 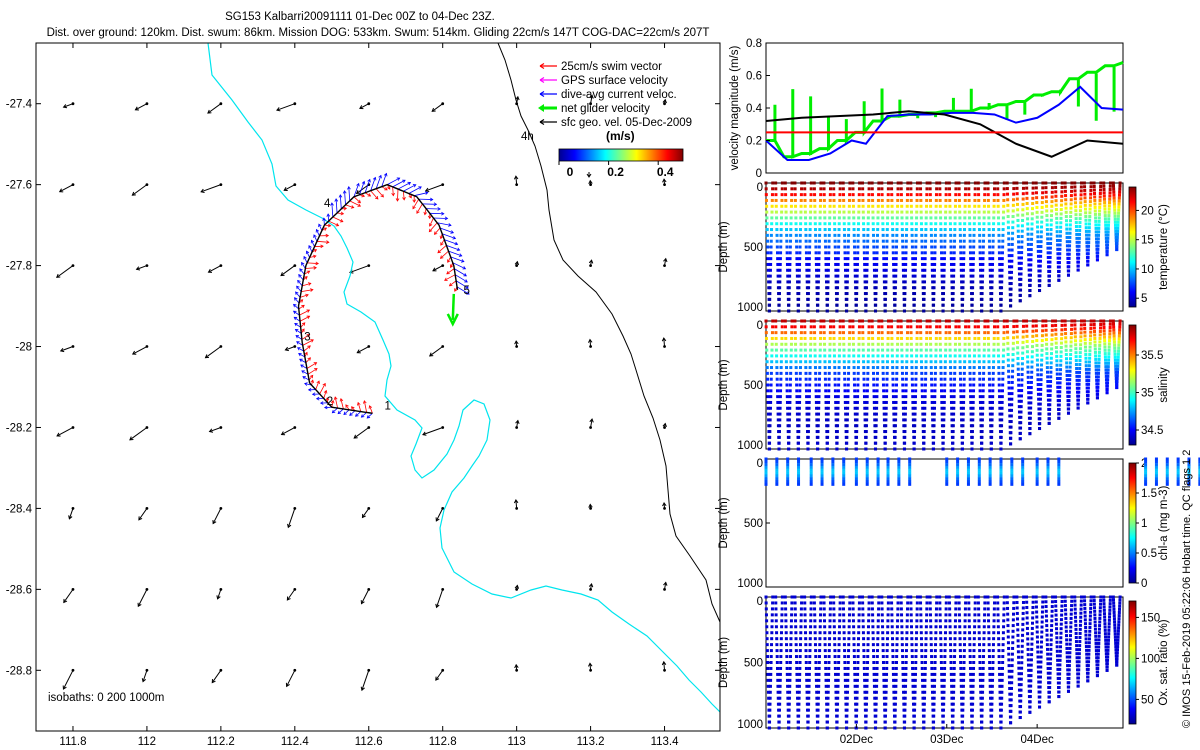 What do you see at coordinates (724, 384) in the screenshot?
I see `salinity-ylabel: Depth (m)` at bounding box center [724, 384].